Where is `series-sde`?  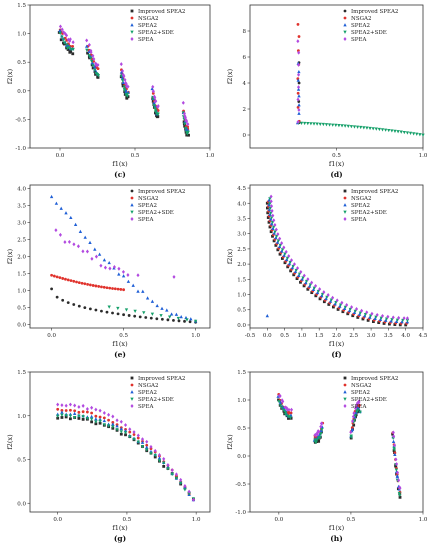
series-sde is located at coordinates (126, 457).